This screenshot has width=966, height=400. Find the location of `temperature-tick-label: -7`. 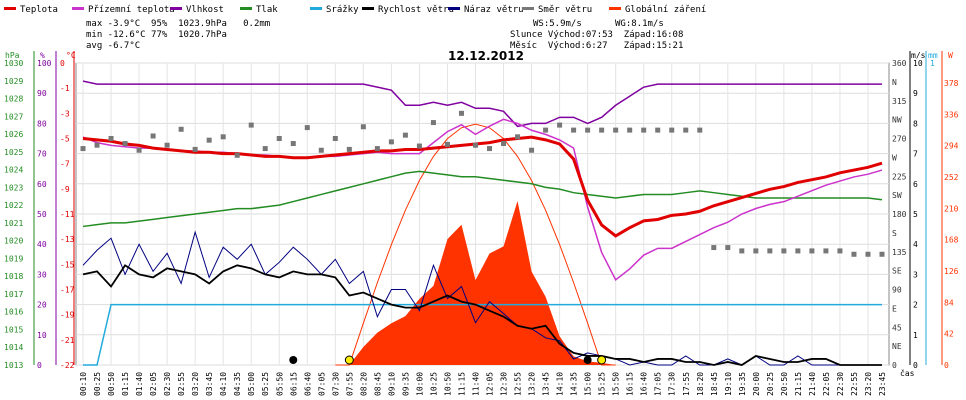

temperature-tick-label: -7 is located at coordinates (65, 164).